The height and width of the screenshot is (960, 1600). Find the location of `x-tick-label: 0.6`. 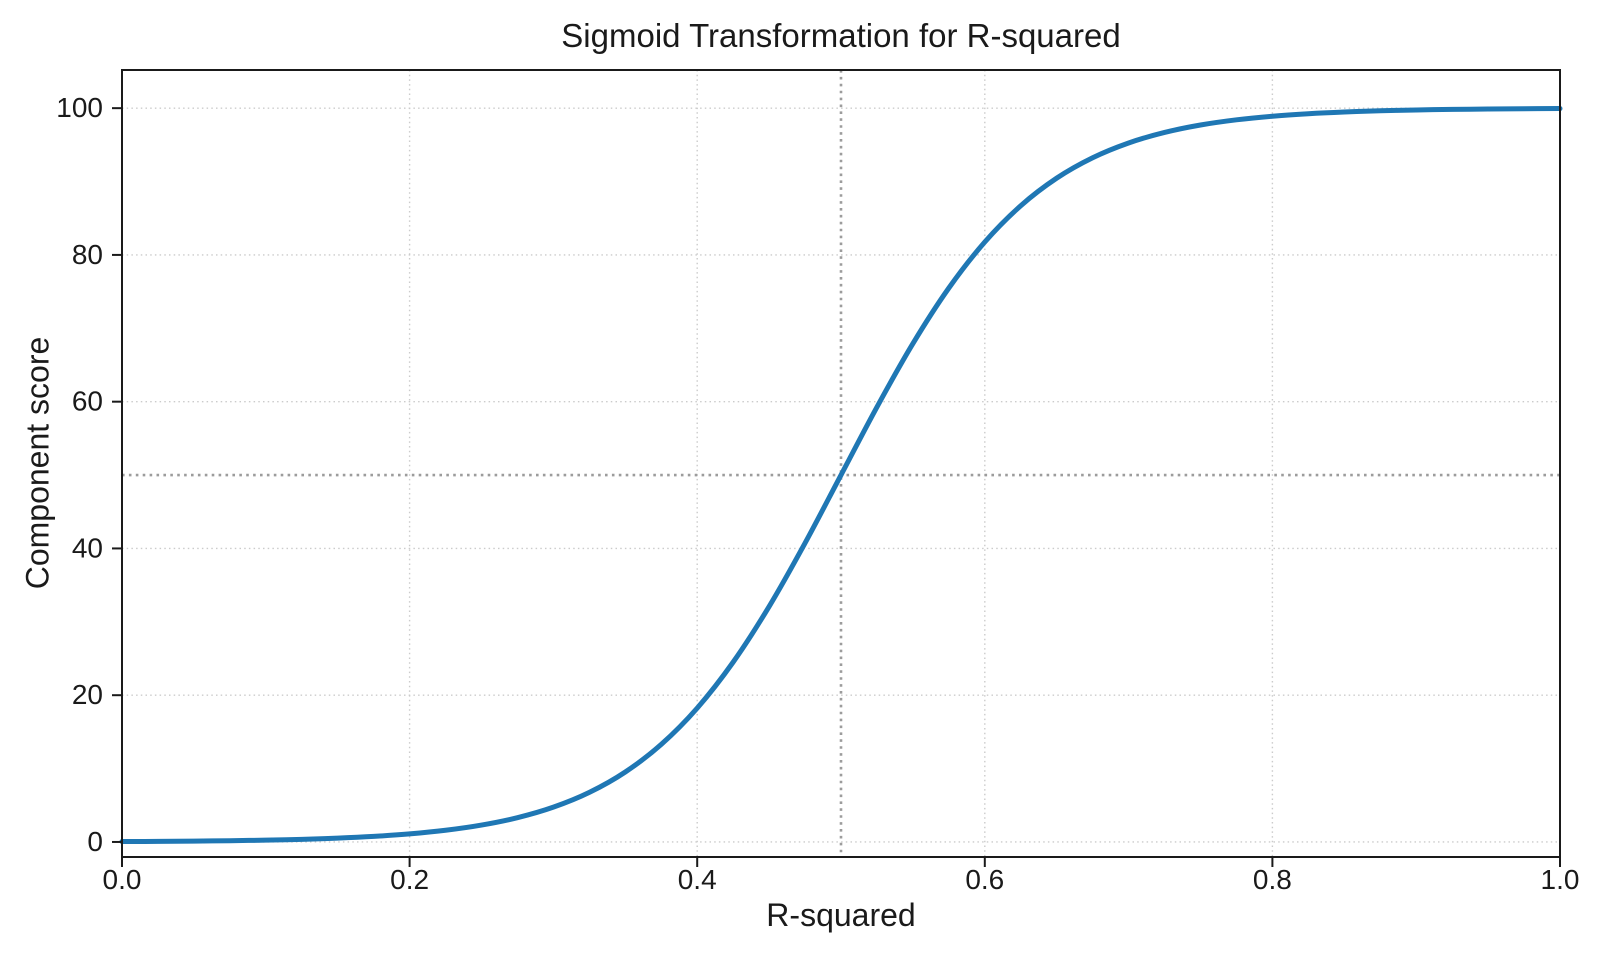

x-tick-label: 0.6 is located at coordinates (984, 879).